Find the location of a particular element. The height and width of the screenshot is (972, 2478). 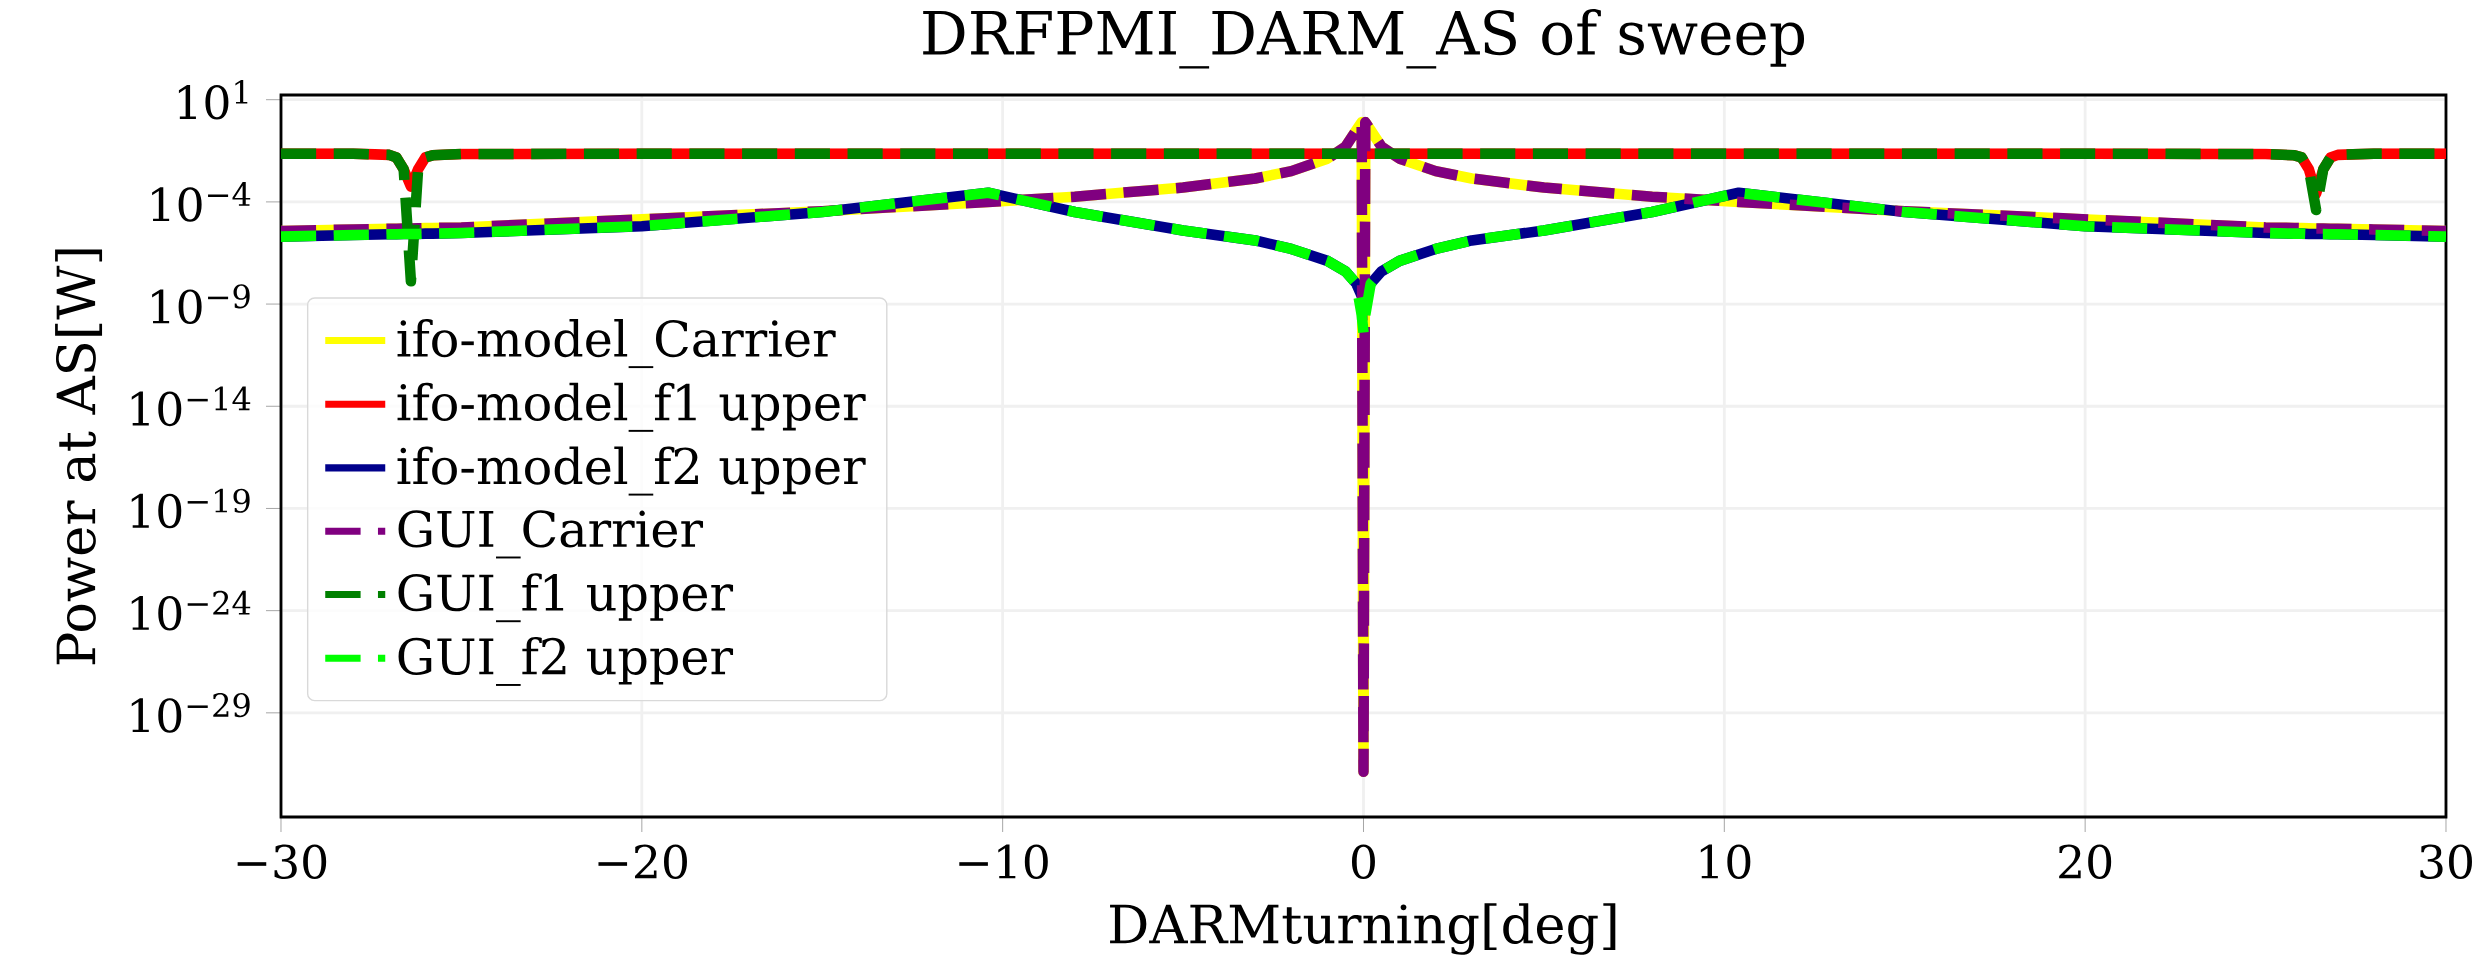

x-tick-label: 30 is located at coordinates (2446, 861).